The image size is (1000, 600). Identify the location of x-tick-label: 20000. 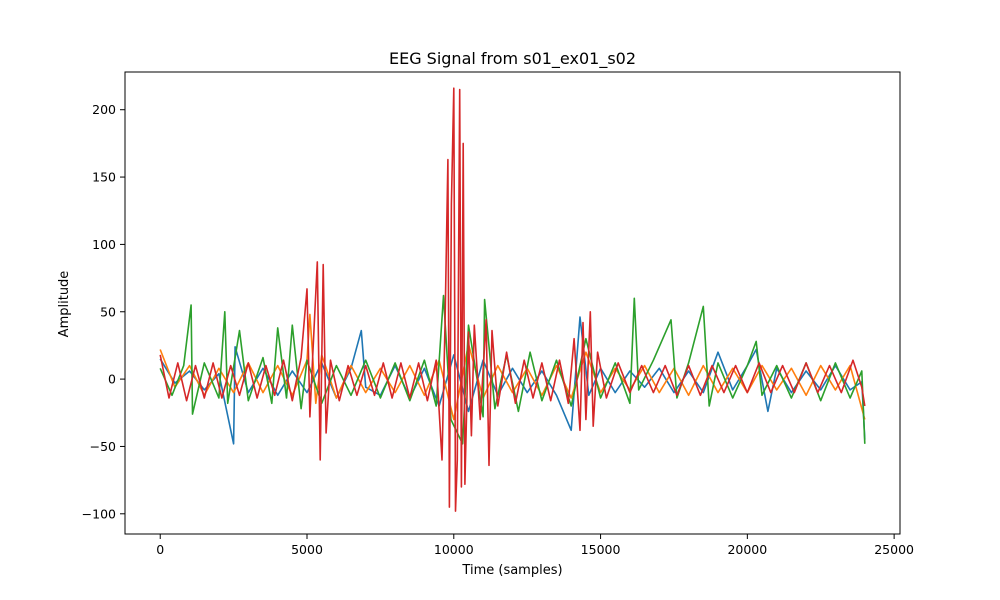
(747, 549).